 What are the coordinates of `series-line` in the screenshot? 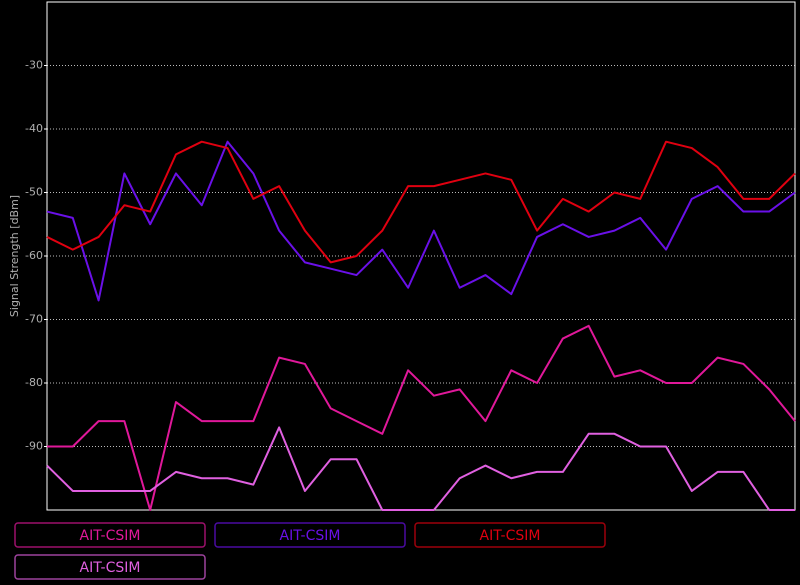 It's located at (420, 468).